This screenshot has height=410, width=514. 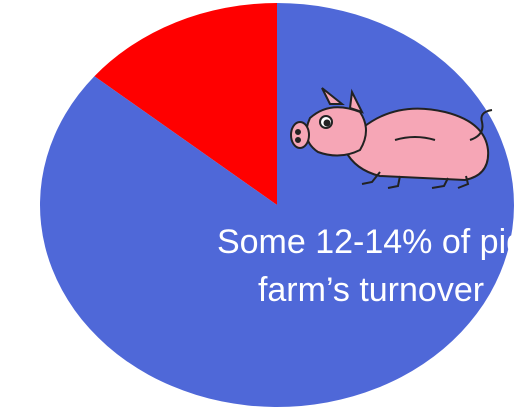 I want to click on annotation: Some 12-14% of pig farm’s turnover, so click(x=365, y=266).